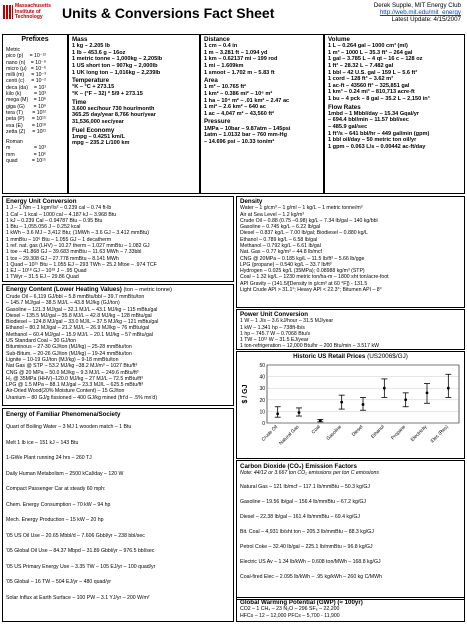 The width and height of the screenshot is (467, 624). I want to click on co2-title: Carbon Dioxide (CO₂) Emission Factors, so click(298, 466).